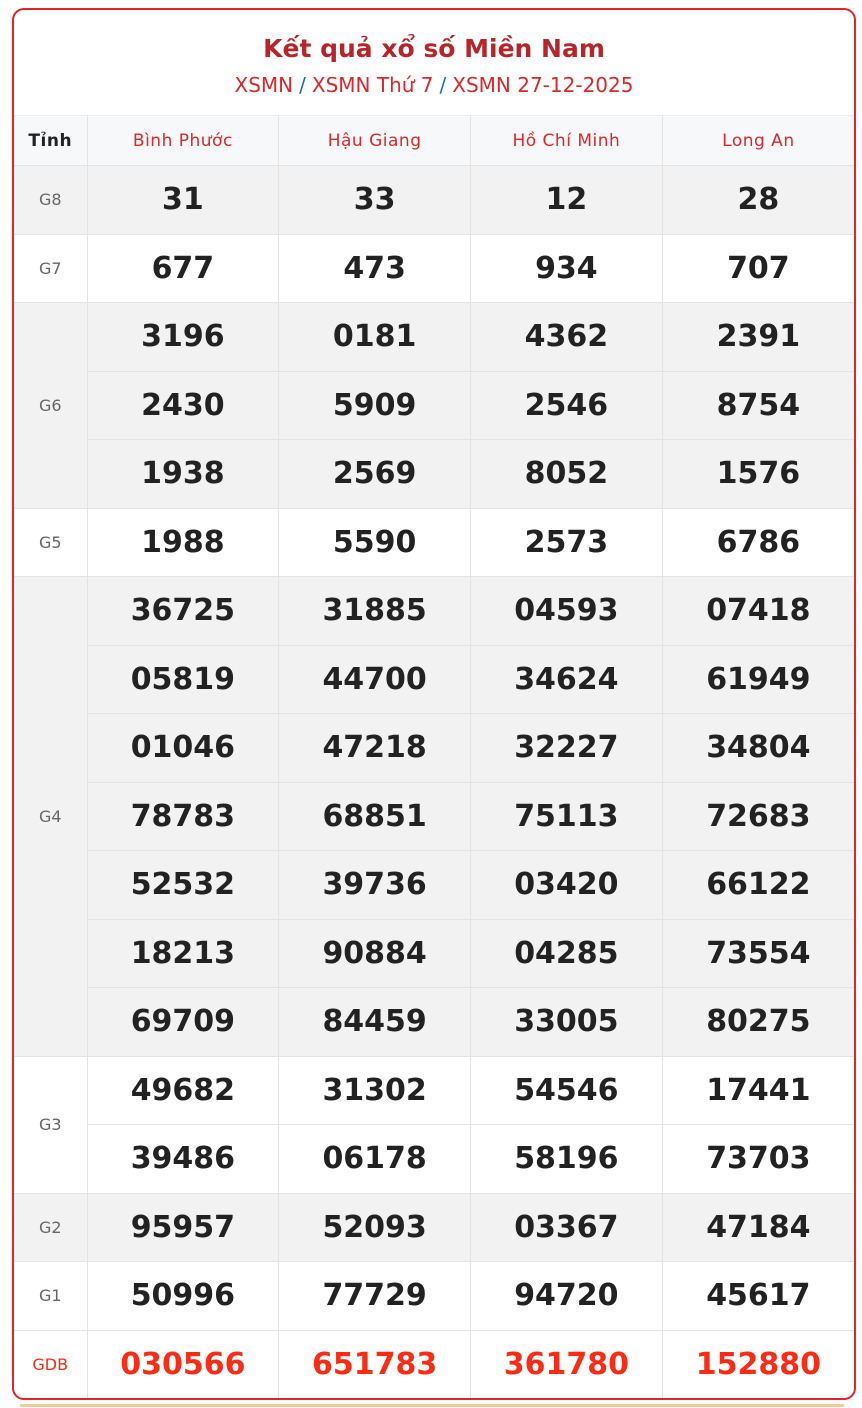 This screenshot has width=862, height=1408. Describe the element at coordinates (757, 1227) in the screenshot. I see `prize-number: 47184` at that location.